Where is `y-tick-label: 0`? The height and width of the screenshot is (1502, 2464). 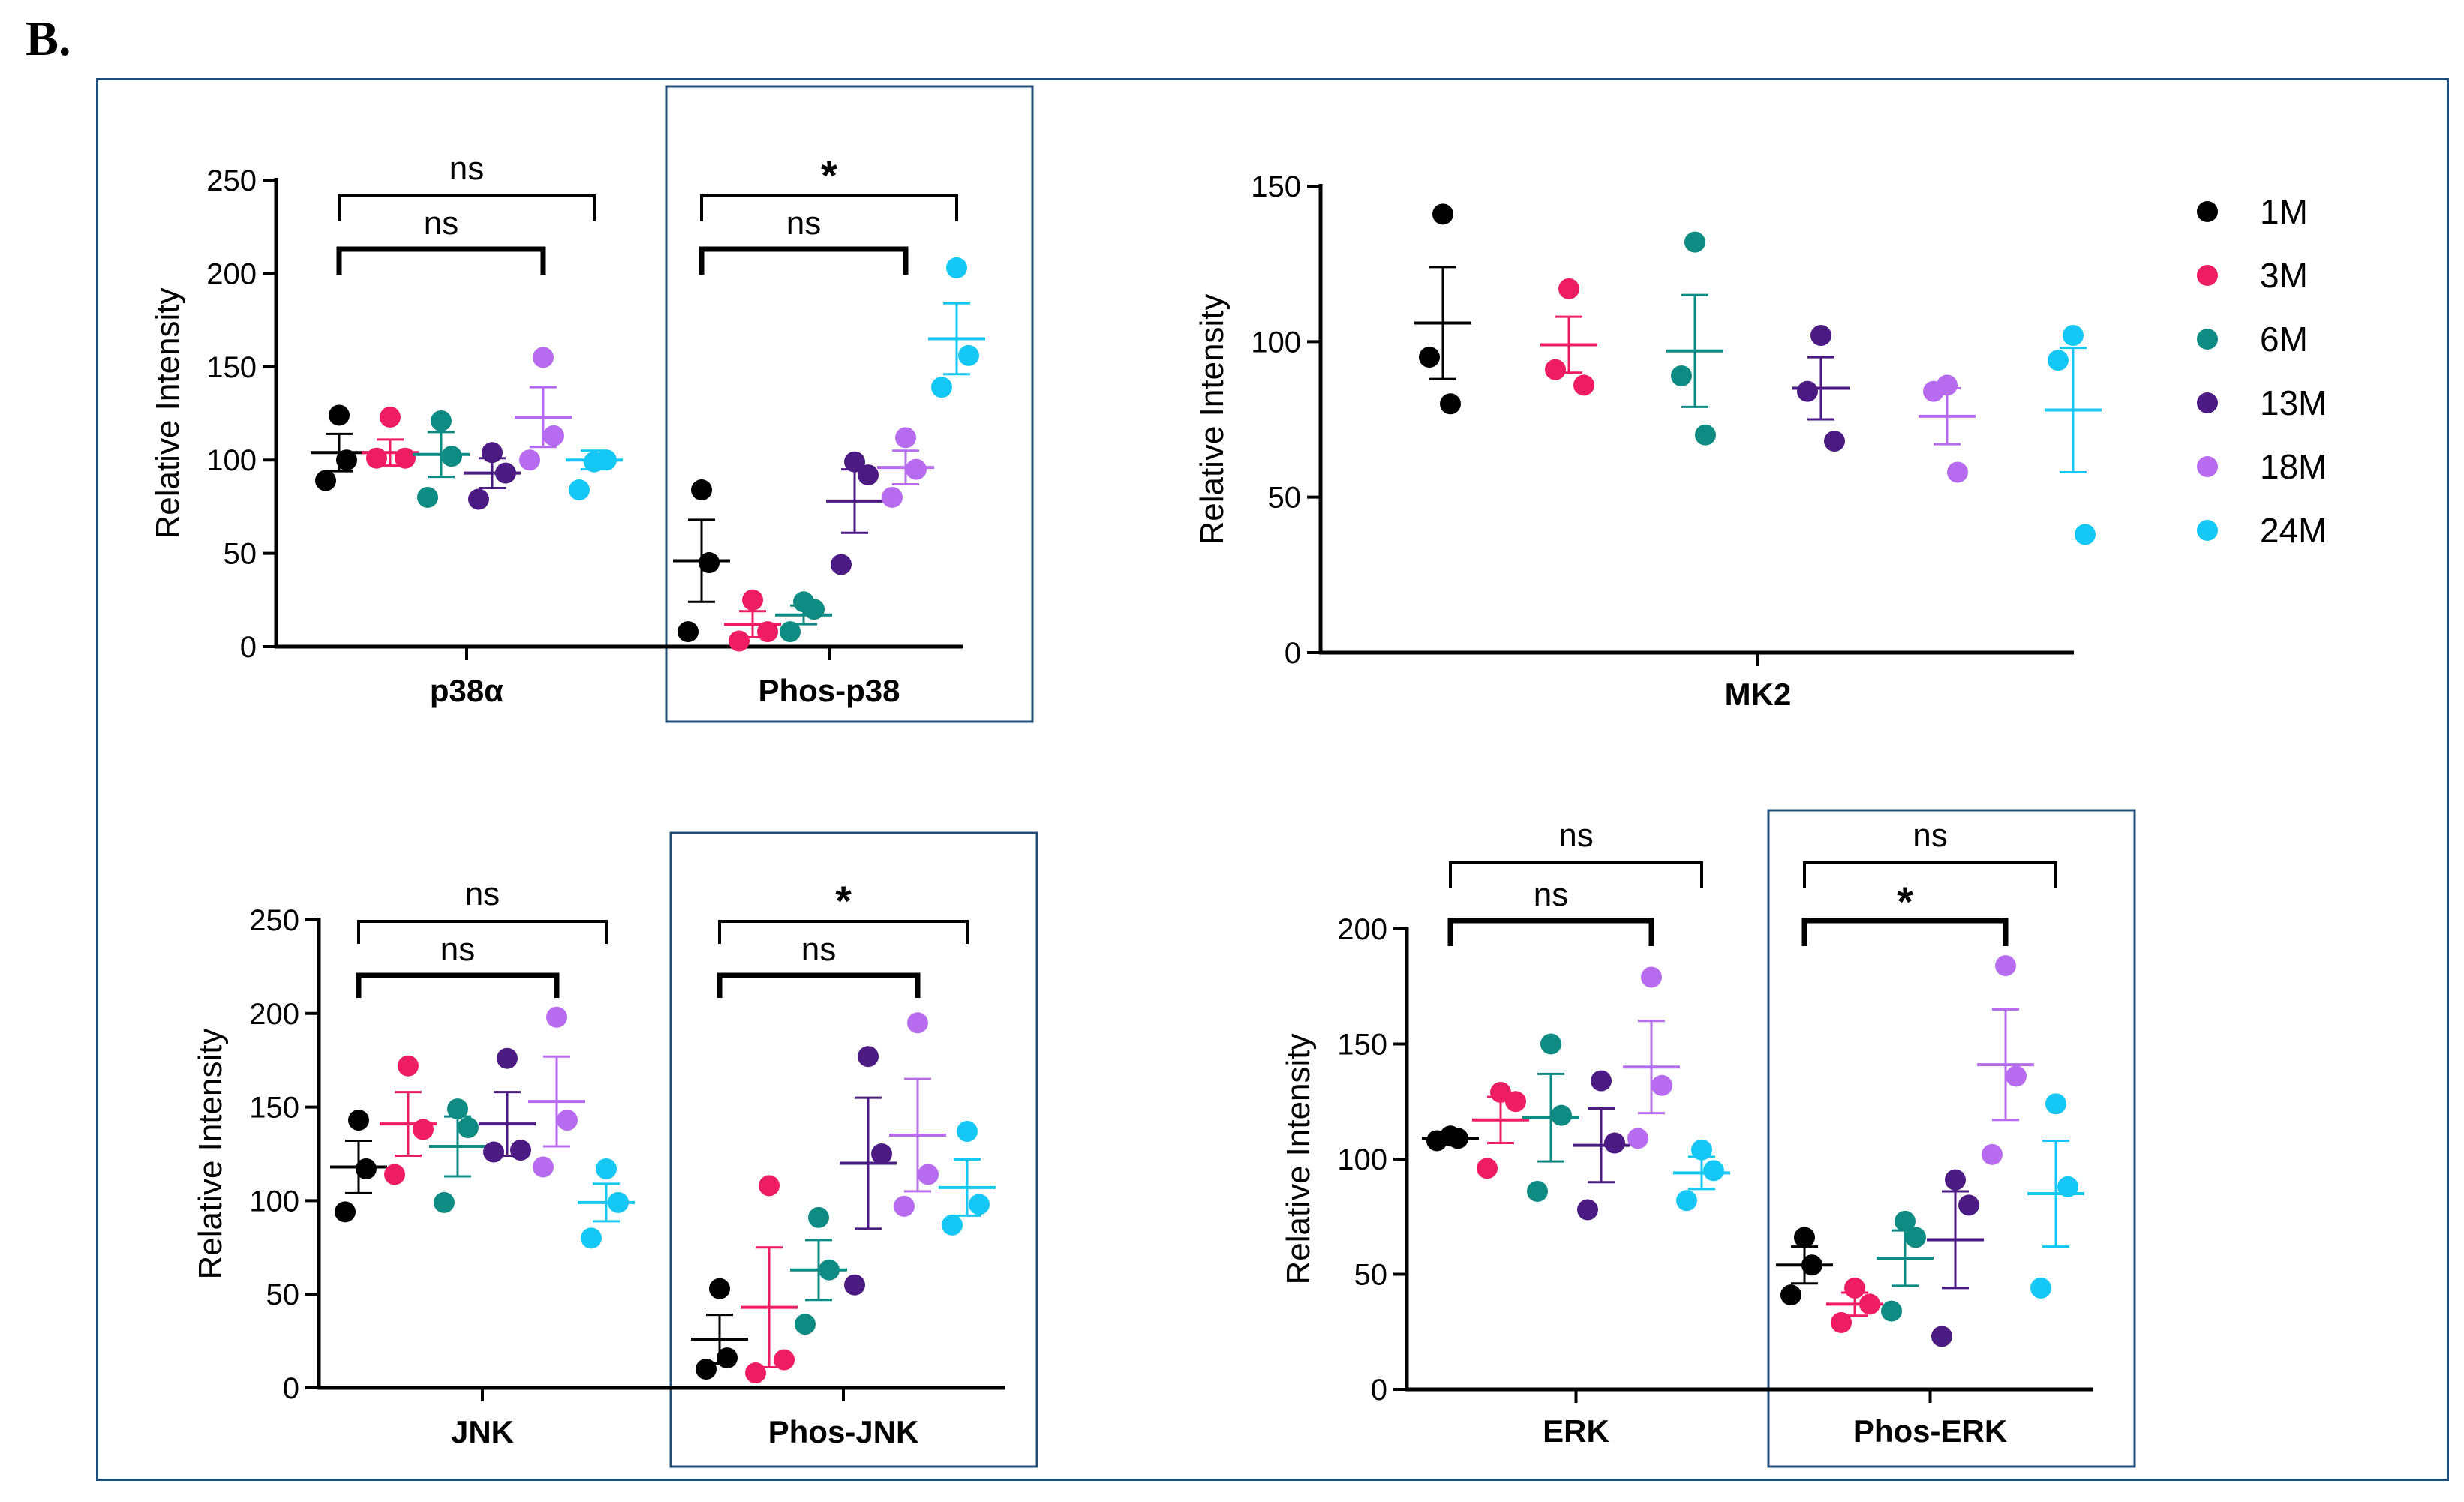 y-tick-label: 0 is located at coordinates (291, 1388).